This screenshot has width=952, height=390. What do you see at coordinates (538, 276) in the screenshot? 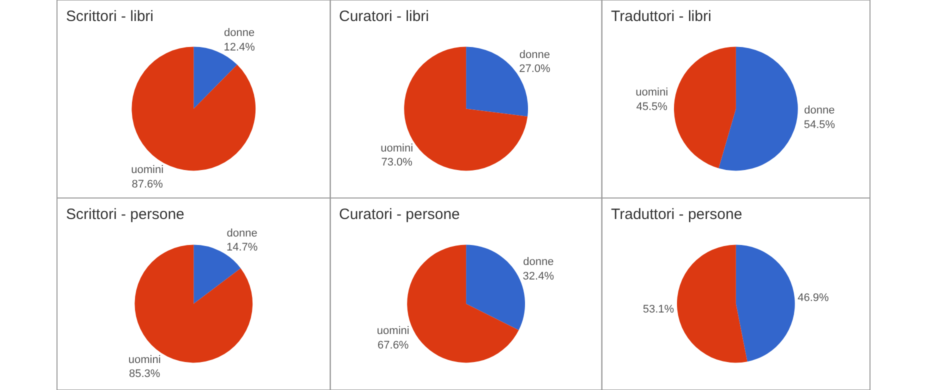
I see `data-label: 32.4%` at bounding box center [538, 276].